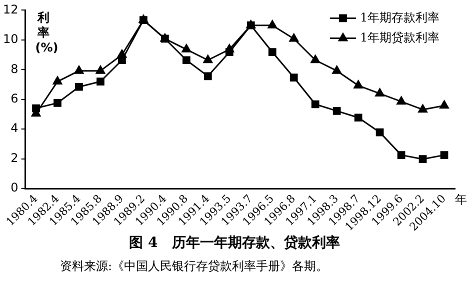 The height and width of the screenshot is (290, 469). I want to click on text: 资料来源:《中国人民银行存贷款利率手册》各期。, so click(194, 266).